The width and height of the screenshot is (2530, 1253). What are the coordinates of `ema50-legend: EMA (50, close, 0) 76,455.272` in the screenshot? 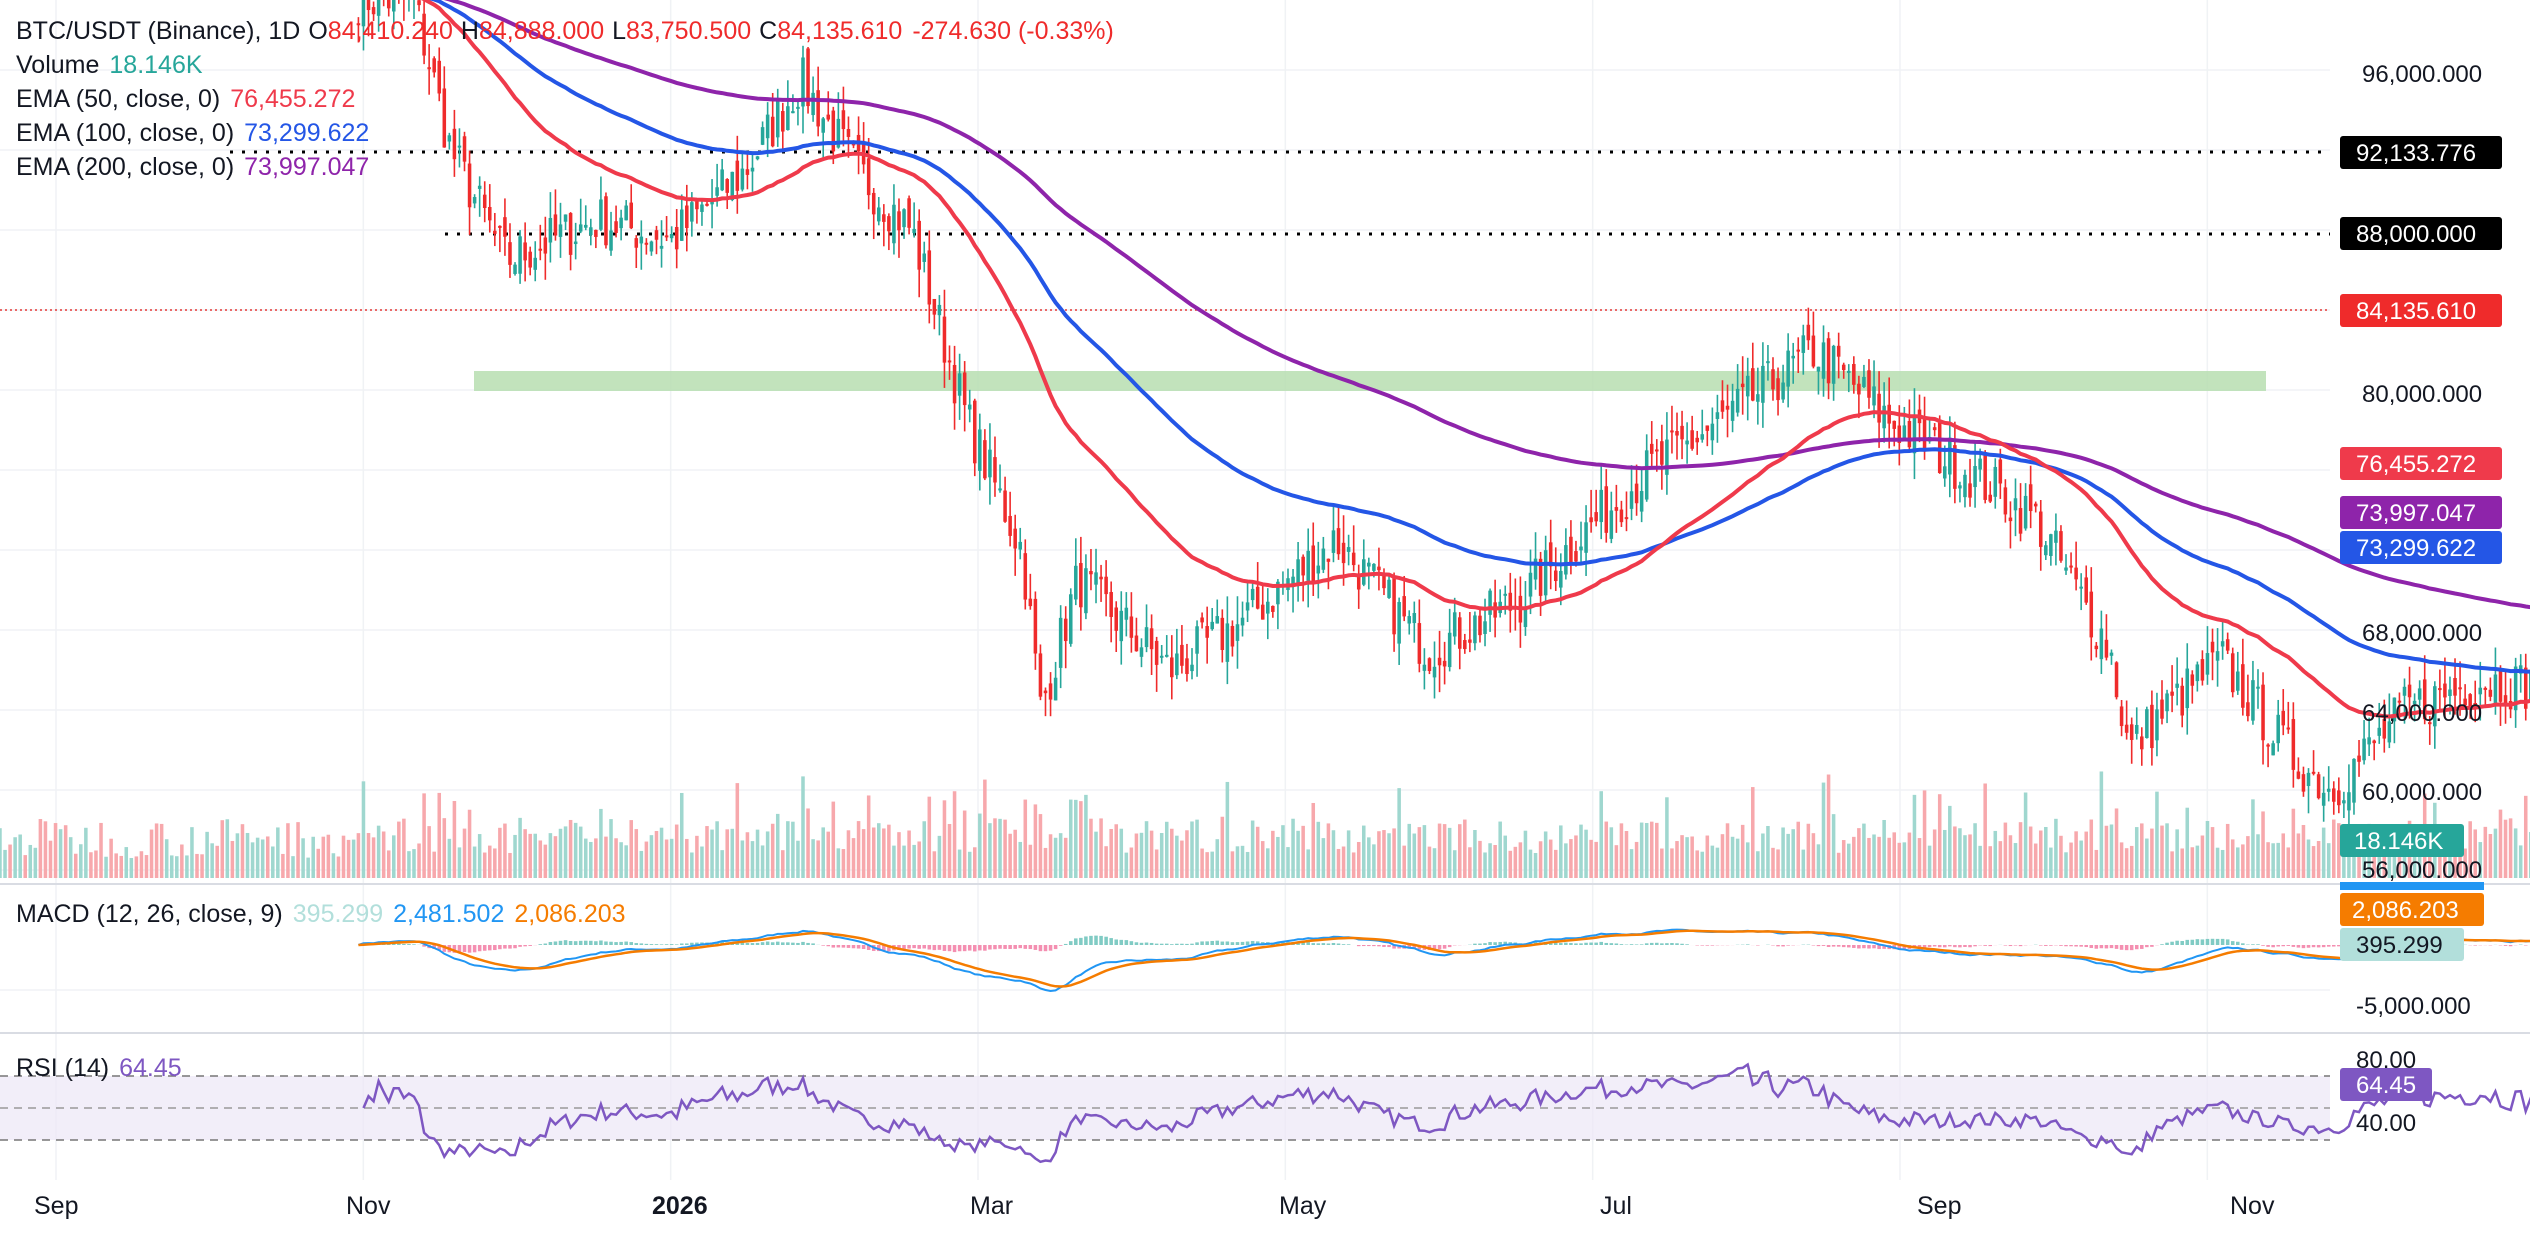 It's located at (190, 99).